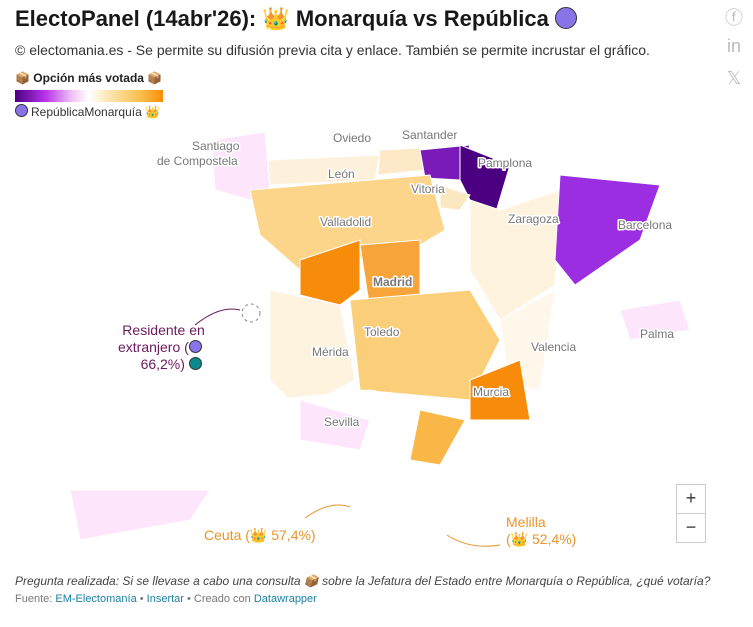 The height and width of the screenshot is (627, 753). What do you see at coordinates (122, 112) in the screenshot?
I see `legend-right: Monarquía 👑` at bounding box center [122, 112].